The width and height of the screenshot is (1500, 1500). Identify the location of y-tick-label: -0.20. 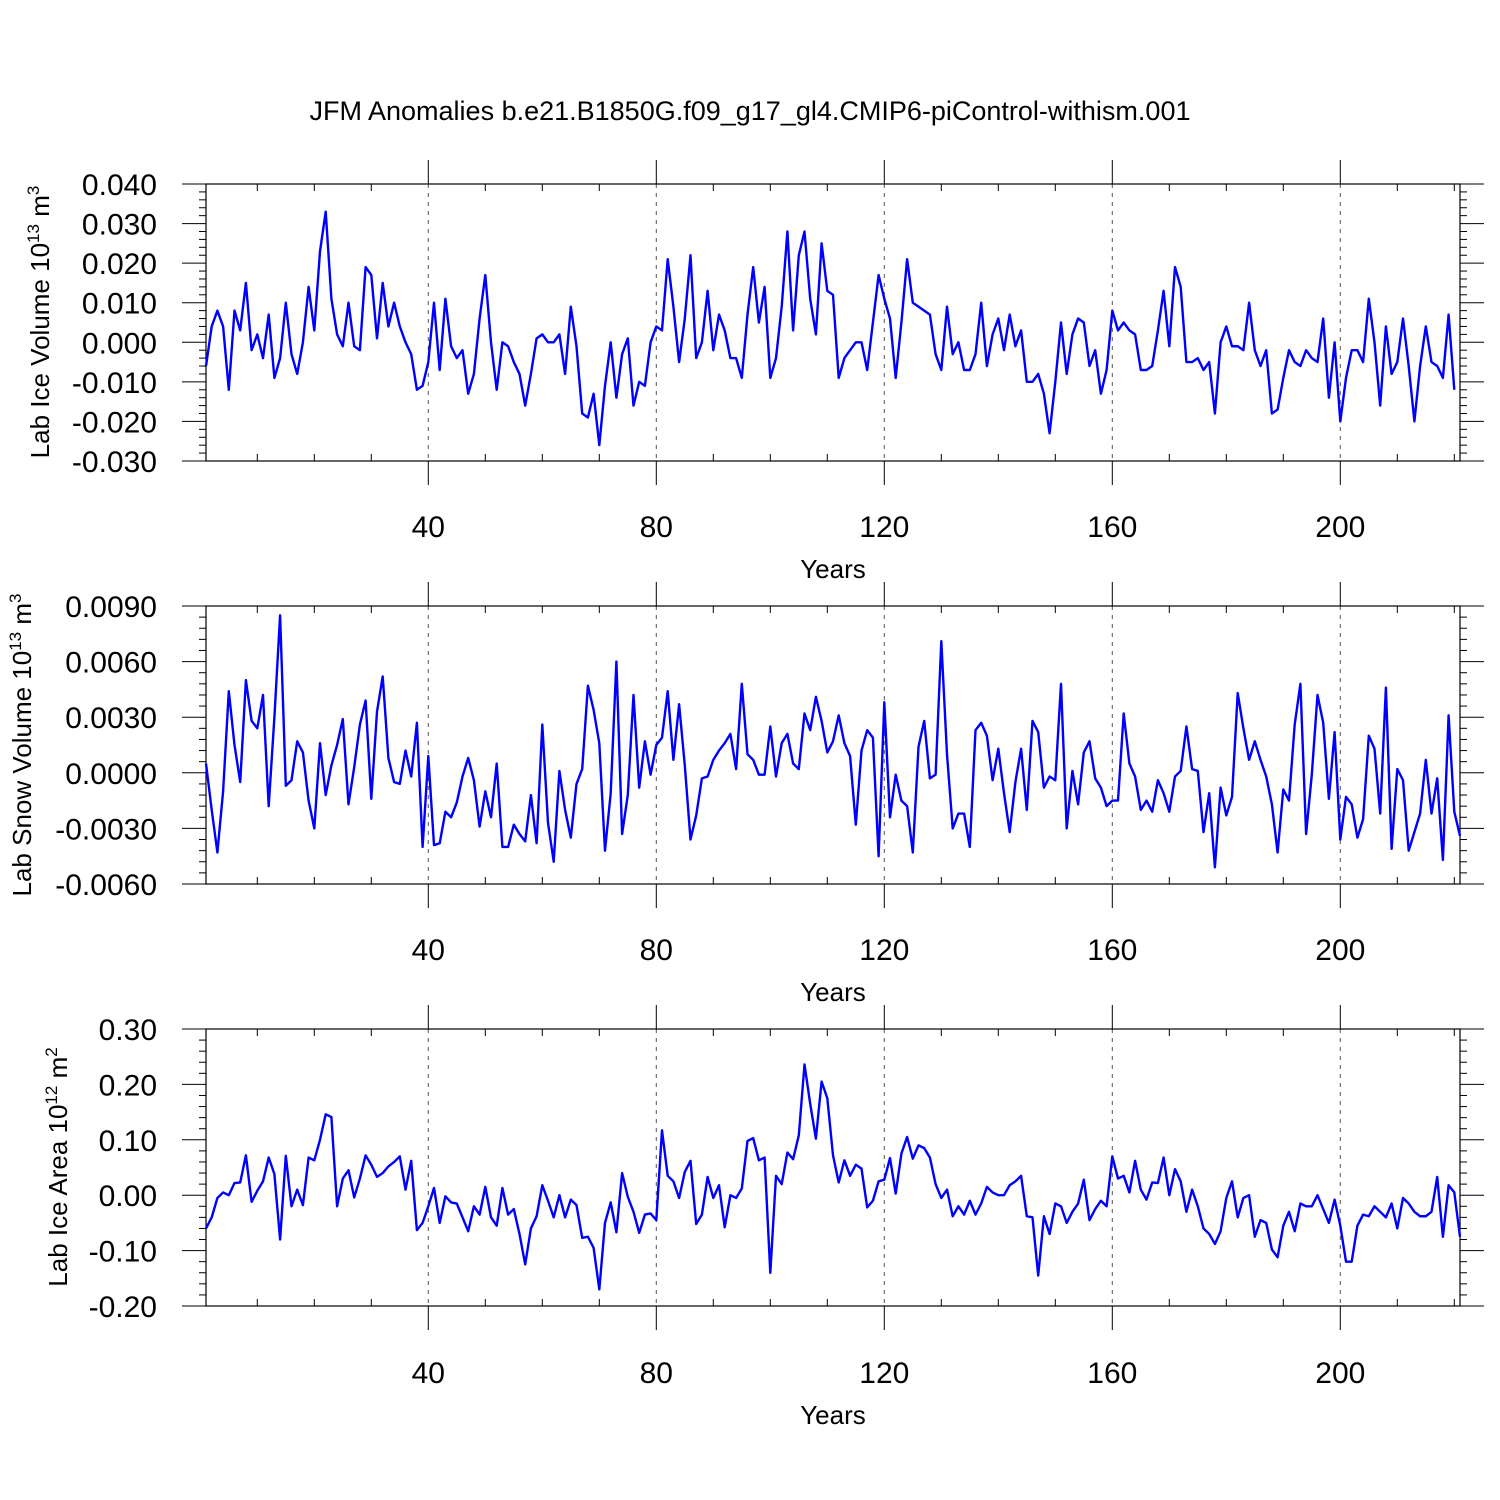
(123, 1307).